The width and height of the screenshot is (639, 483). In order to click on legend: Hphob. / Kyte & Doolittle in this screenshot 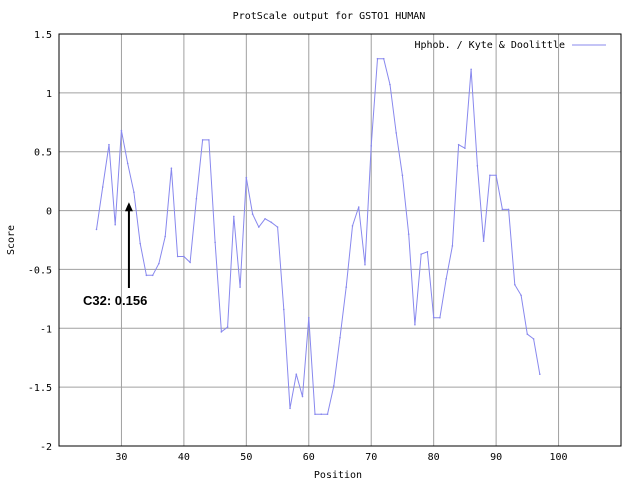, I will do `click(510, 45)`.